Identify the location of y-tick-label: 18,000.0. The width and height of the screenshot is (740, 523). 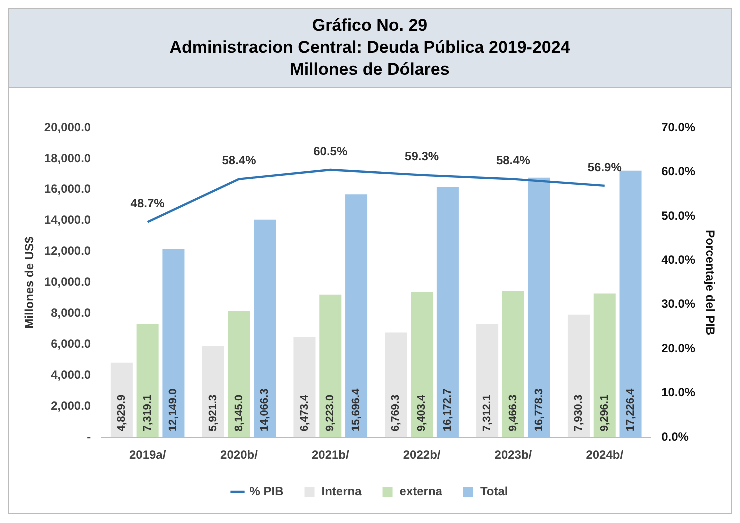
(68, 158).